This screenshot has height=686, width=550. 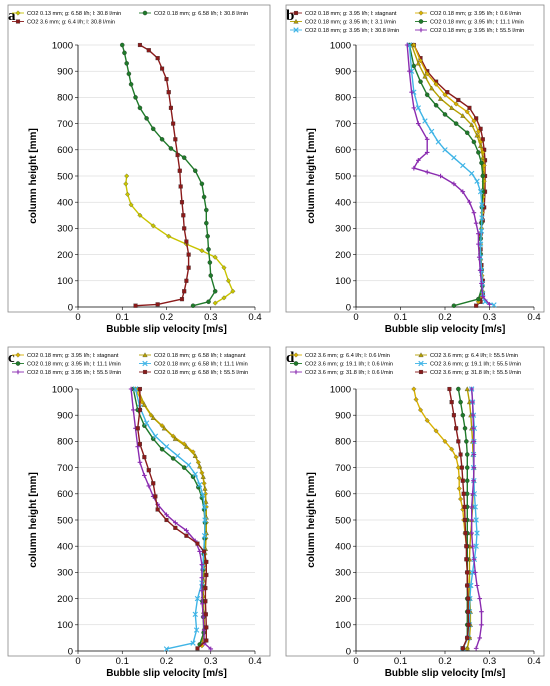 I want to click on series, so click(x=169, y=175).